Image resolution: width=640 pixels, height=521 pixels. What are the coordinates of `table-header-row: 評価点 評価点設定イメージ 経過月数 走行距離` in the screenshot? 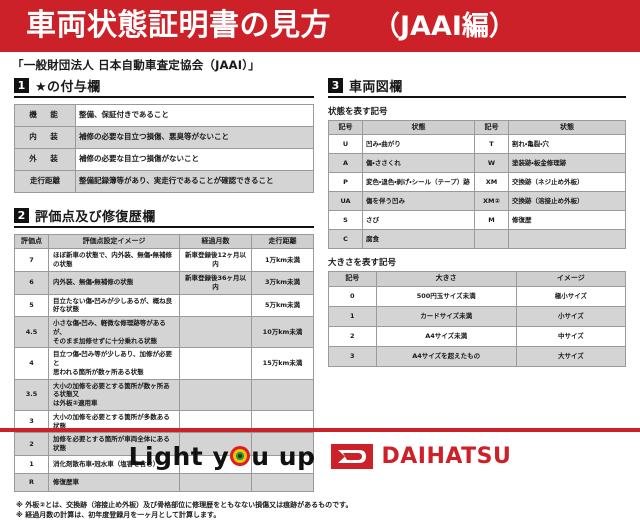 It's located at (164, 241).